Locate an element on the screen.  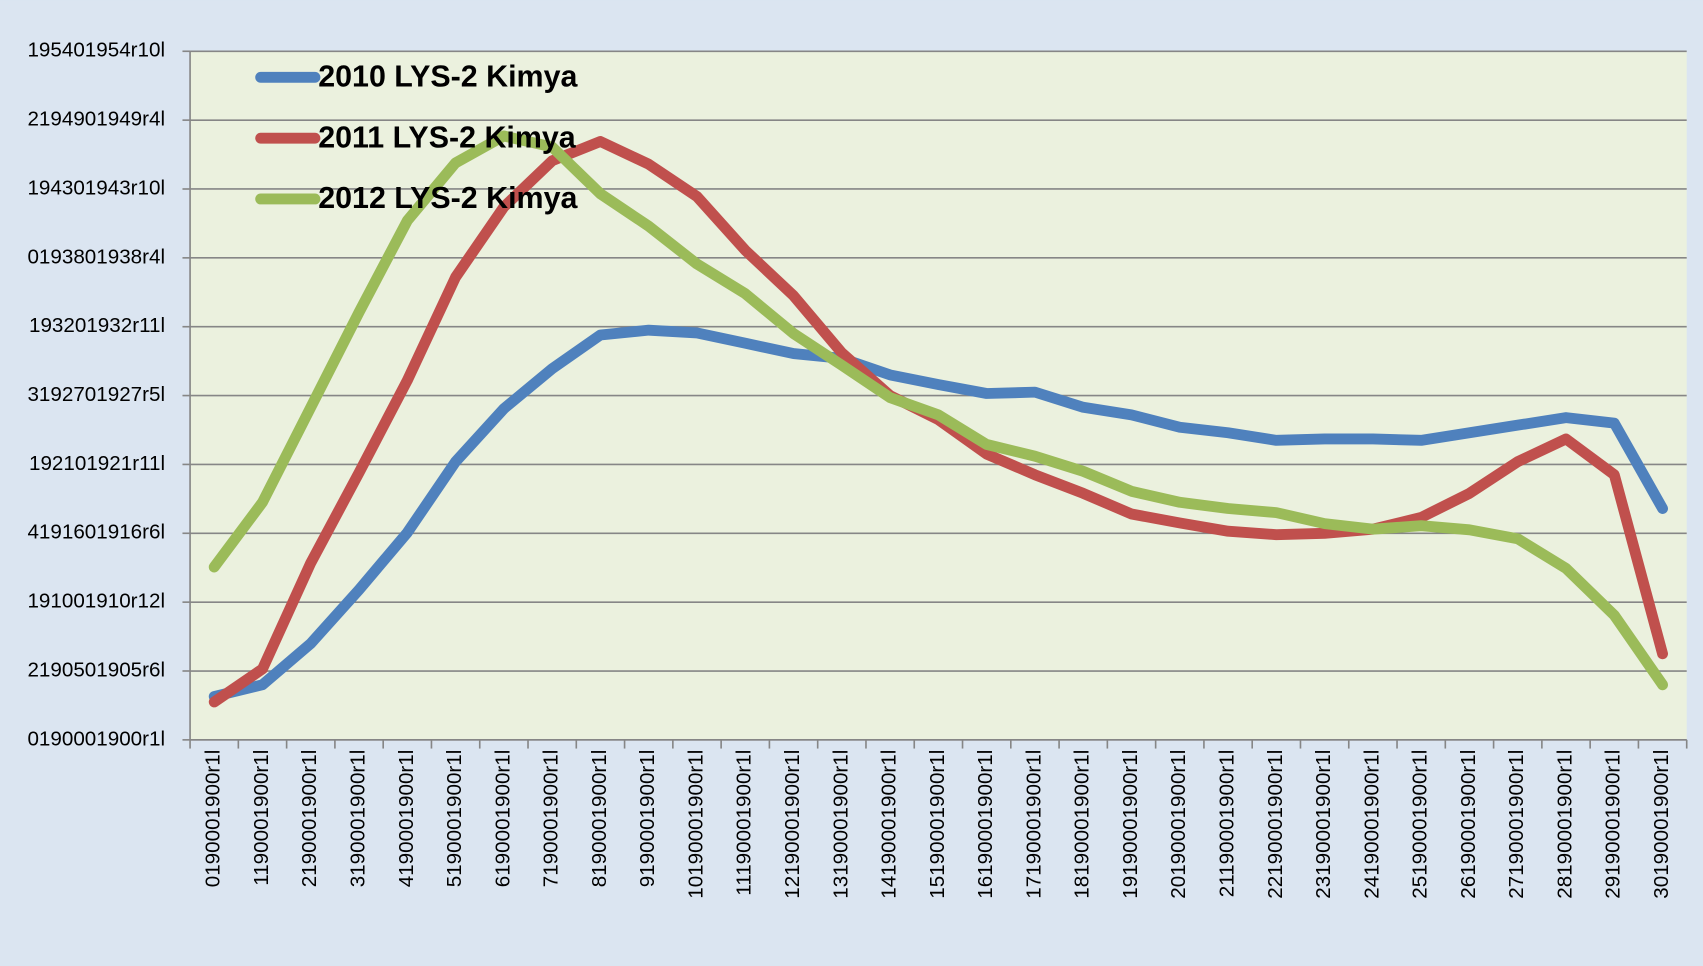
y-tick-label: 2190501905r6l is located at coordinates (96, 669).